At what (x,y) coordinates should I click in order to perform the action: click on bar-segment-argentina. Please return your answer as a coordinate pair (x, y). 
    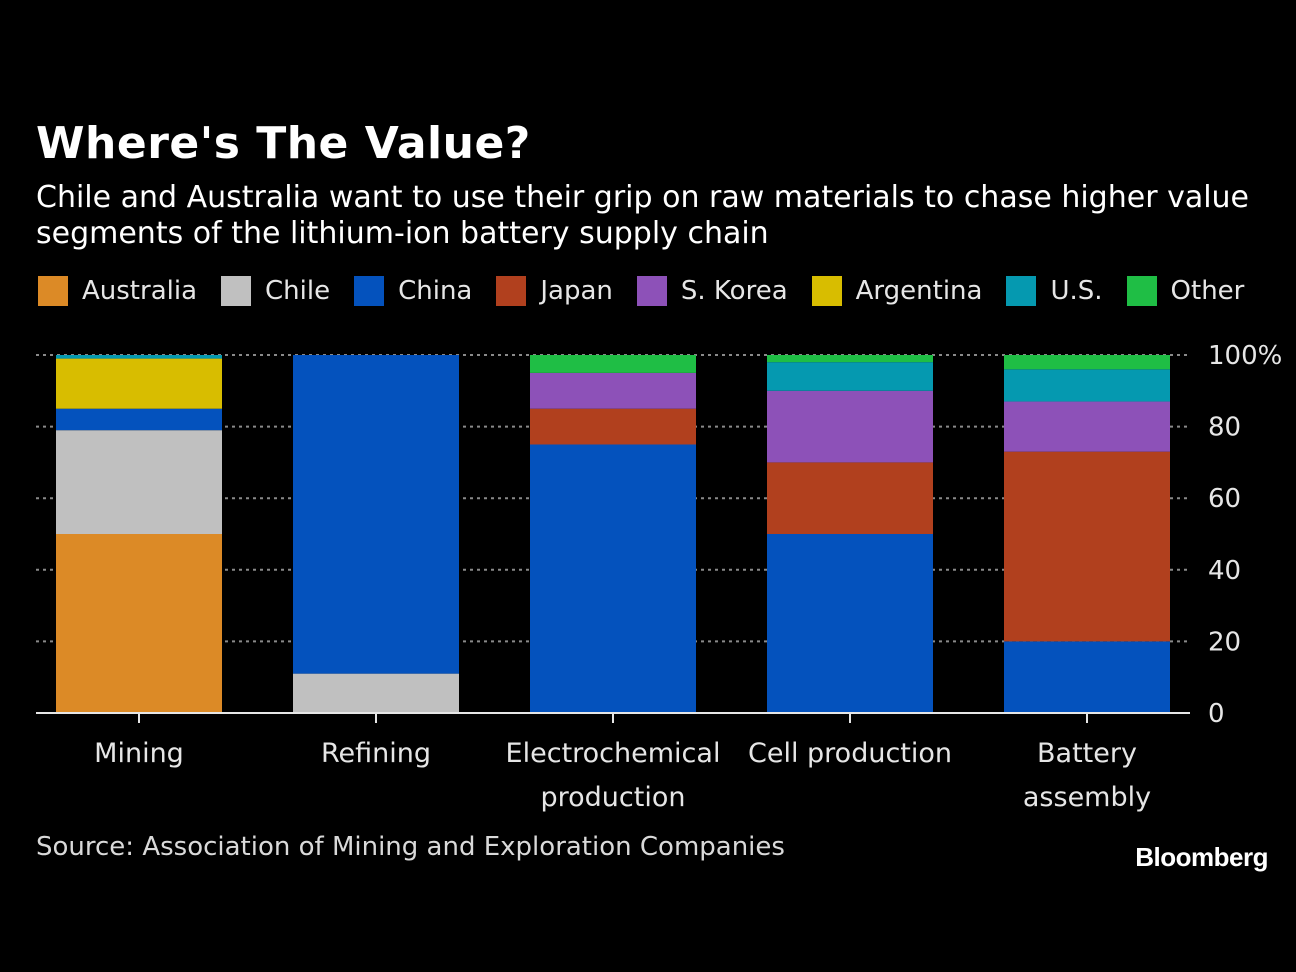
    Looking at the image, I should click on (139, 383).